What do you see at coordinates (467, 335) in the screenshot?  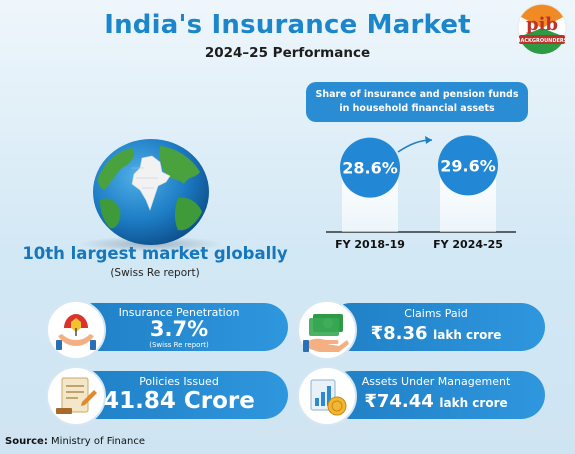 I see `claims-unit: lakh crore` at bounding box center [467, 335].